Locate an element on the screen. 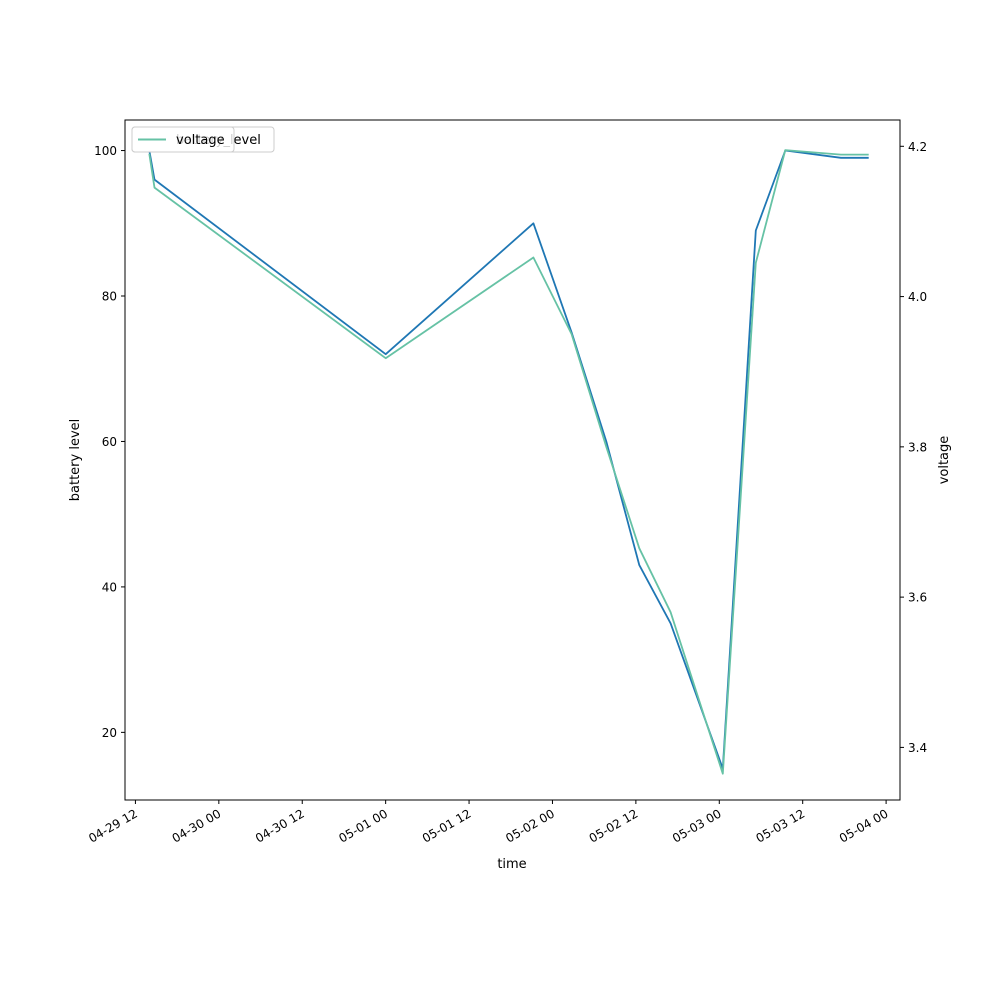 The width and height of the screenshot is (1000, 1000). x-axis-label: time is located at coordinates (511, 864).